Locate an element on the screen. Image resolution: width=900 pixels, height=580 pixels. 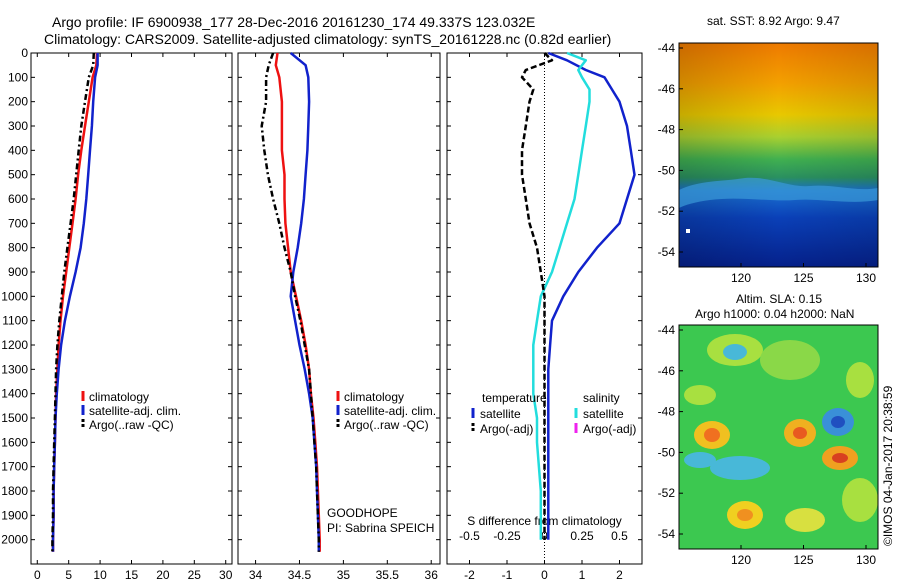
y-tick-label-5: 500 is located at coordinates (18, 175).